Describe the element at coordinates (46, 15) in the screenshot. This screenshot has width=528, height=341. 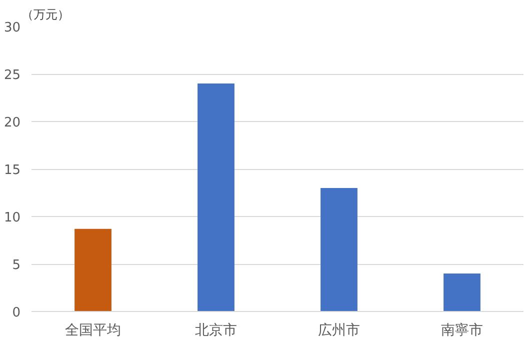
I see `y-axis-title: （万元）` at that location.